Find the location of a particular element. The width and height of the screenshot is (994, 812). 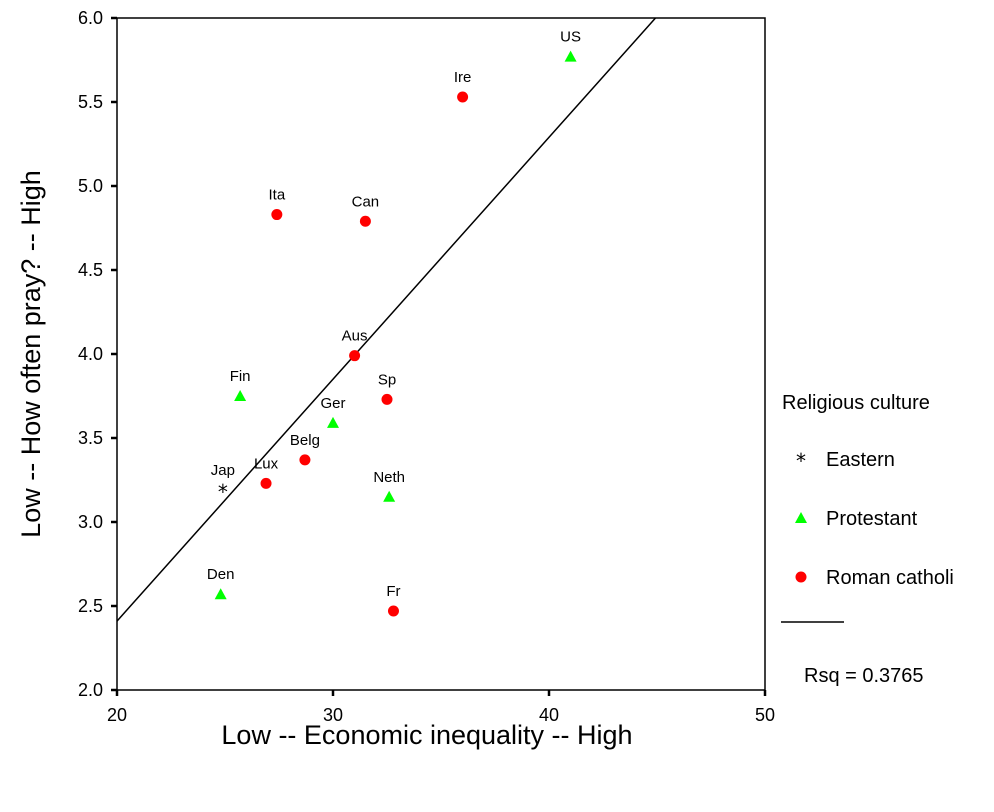

point-label-belg: Belg is located at coordinates (305, 440).